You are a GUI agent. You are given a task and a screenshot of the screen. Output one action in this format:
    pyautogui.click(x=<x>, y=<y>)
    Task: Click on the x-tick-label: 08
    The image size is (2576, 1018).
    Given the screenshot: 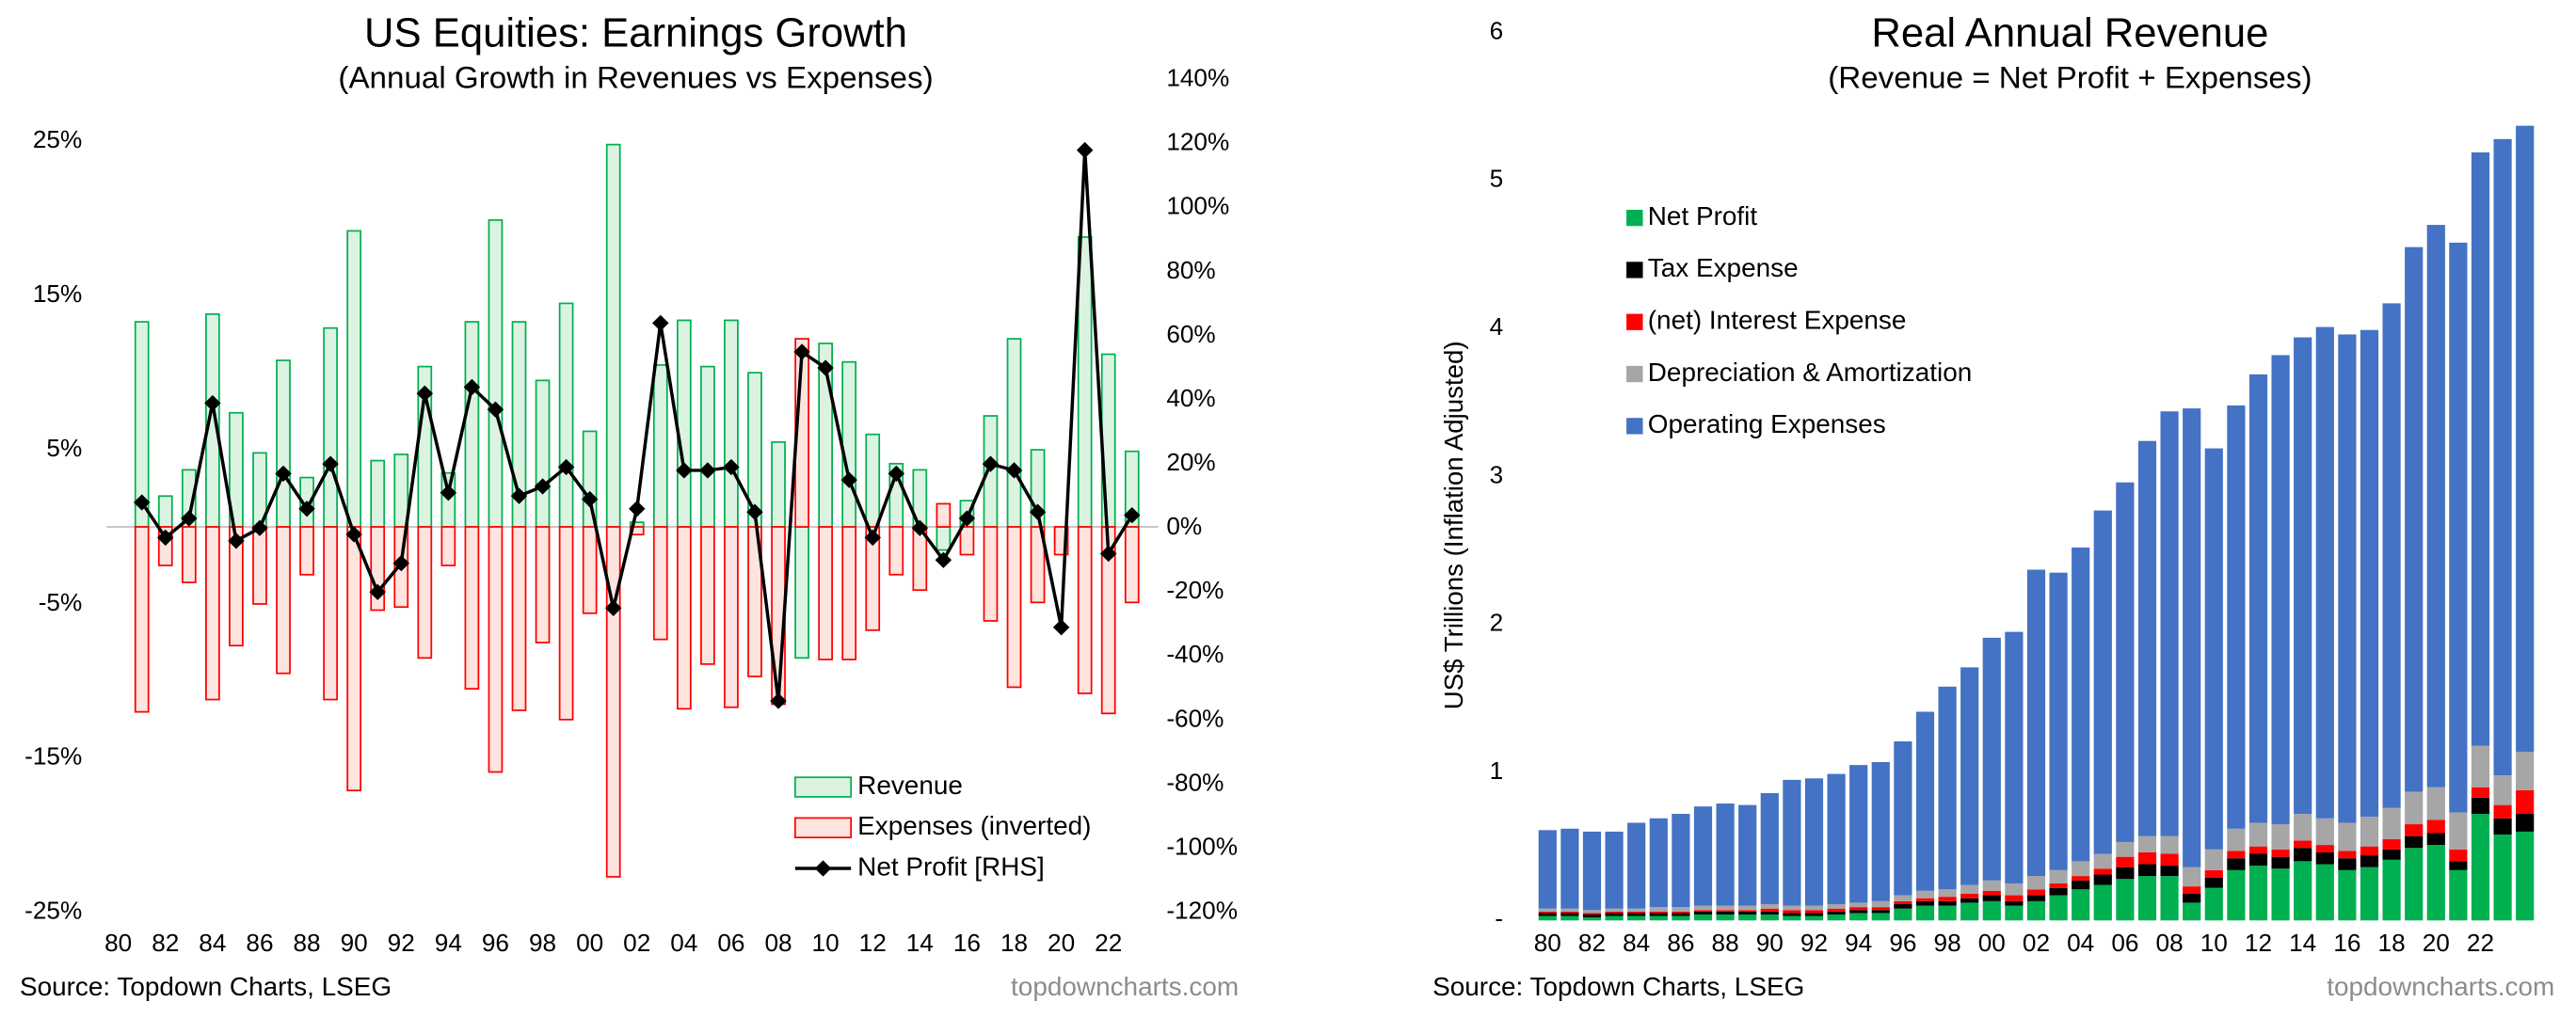 What is the action you would take?
    pyautogui.click(x=2170, y=943)
    